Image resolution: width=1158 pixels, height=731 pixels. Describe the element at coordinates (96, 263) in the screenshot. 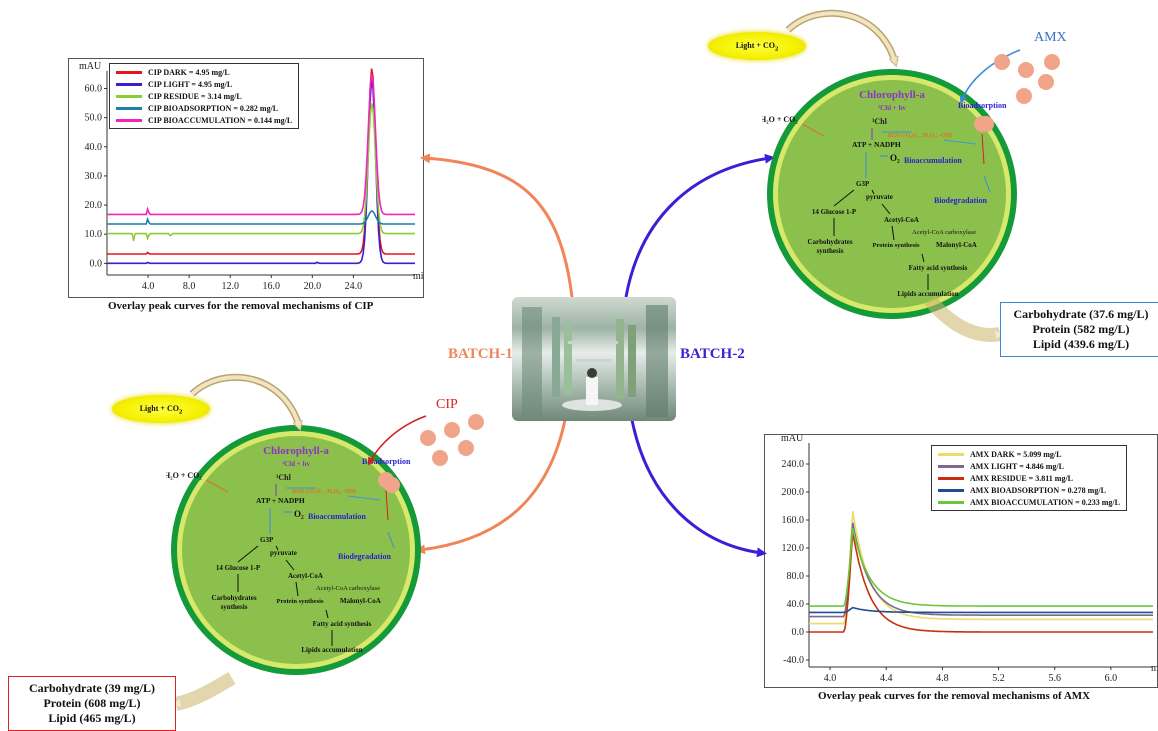

I see `y-tick-label: 0.0` at that location.